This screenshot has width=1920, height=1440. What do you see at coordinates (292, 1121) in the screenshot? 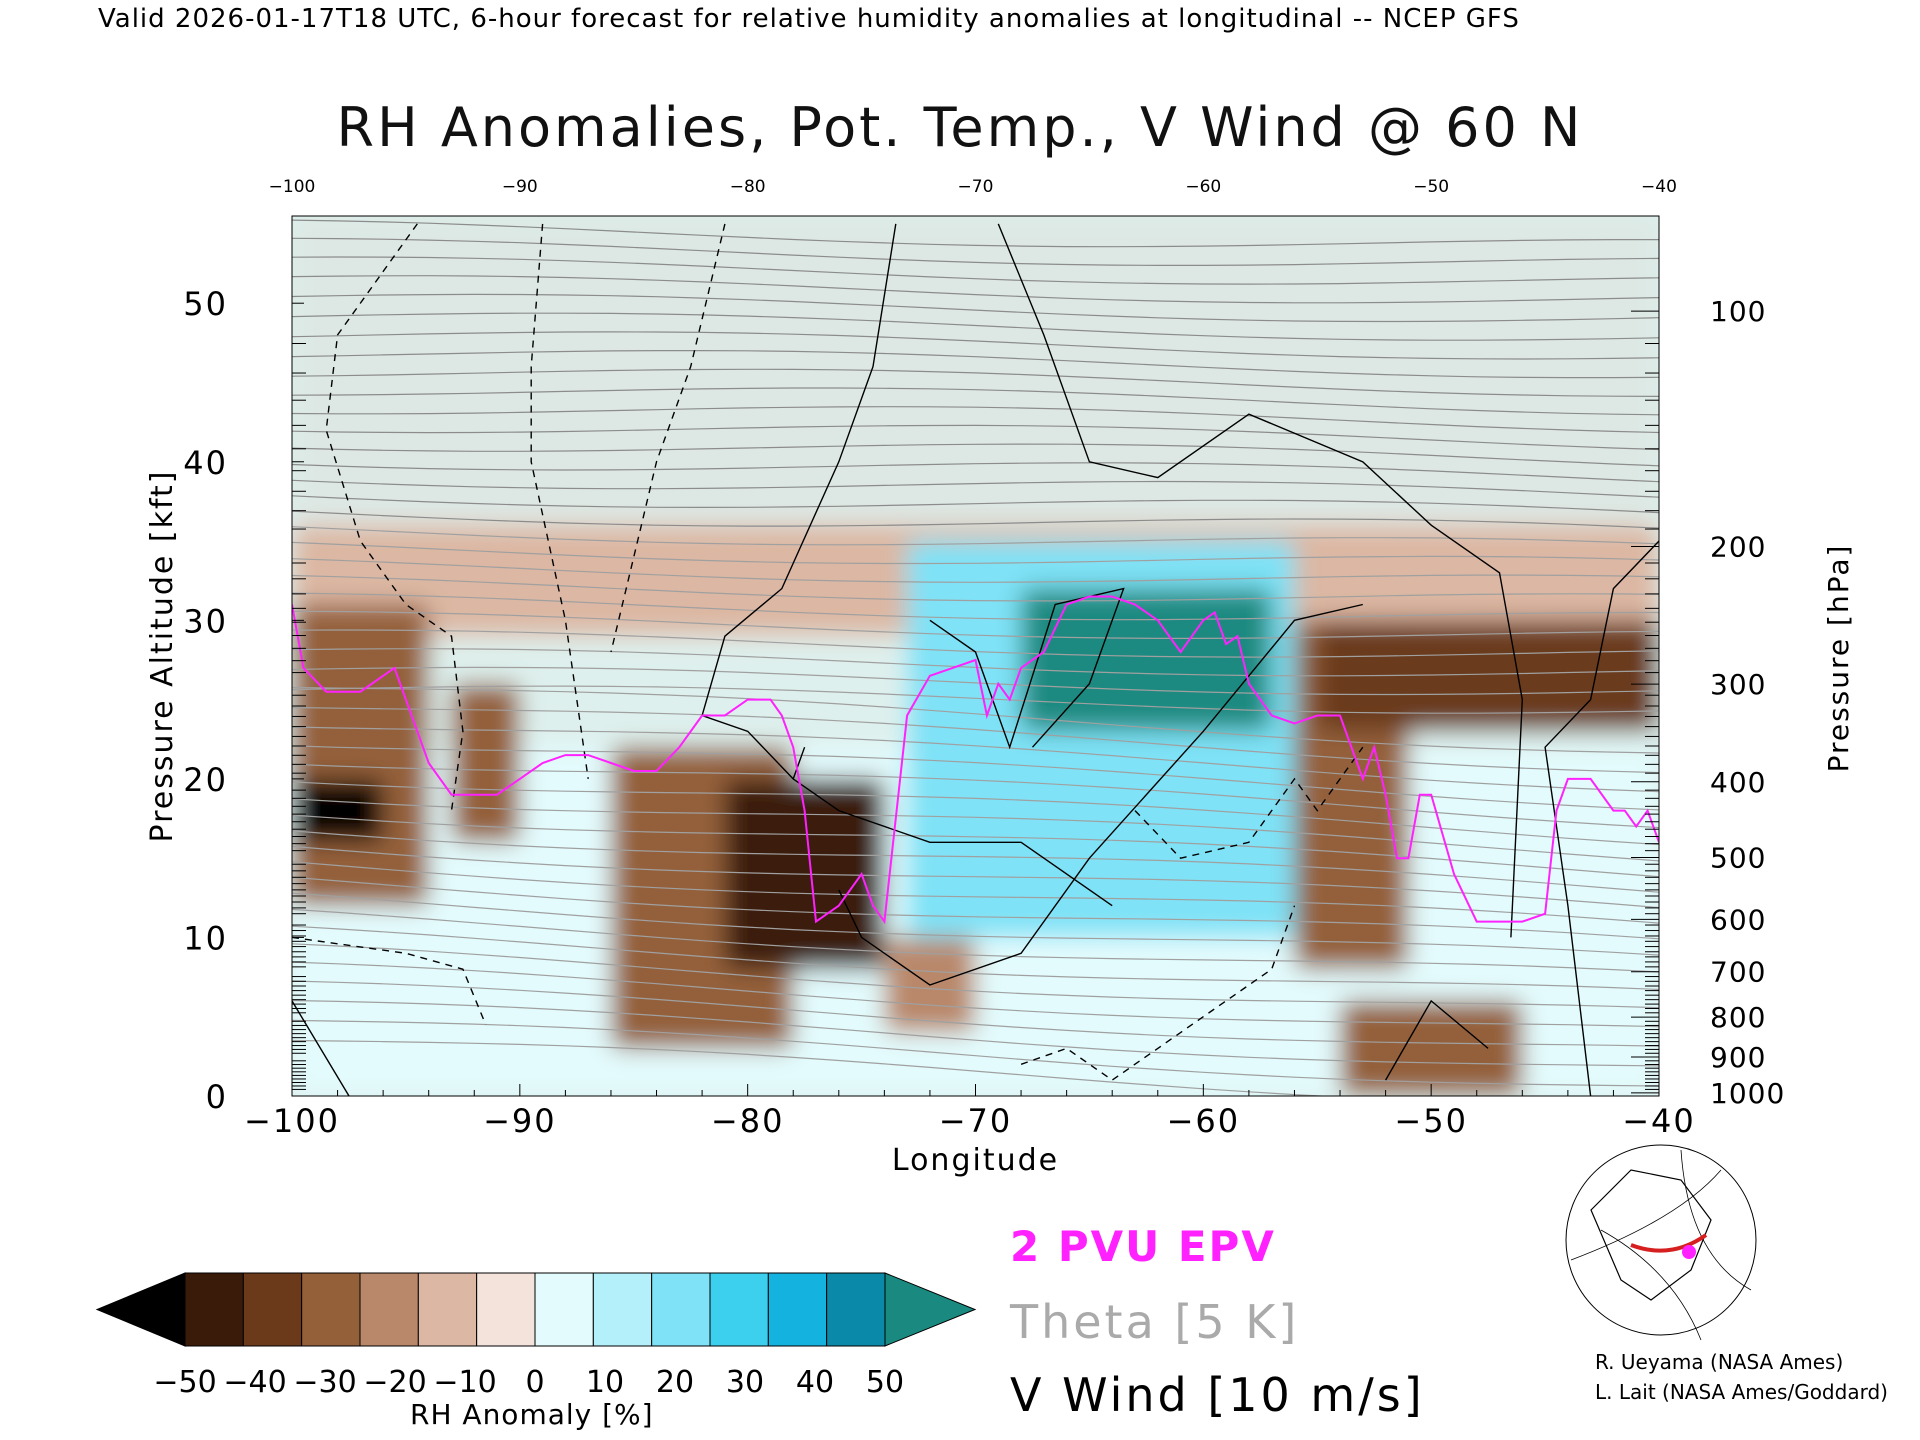
I see `x-tick-label: −100` at bounding box center [292, 1121].